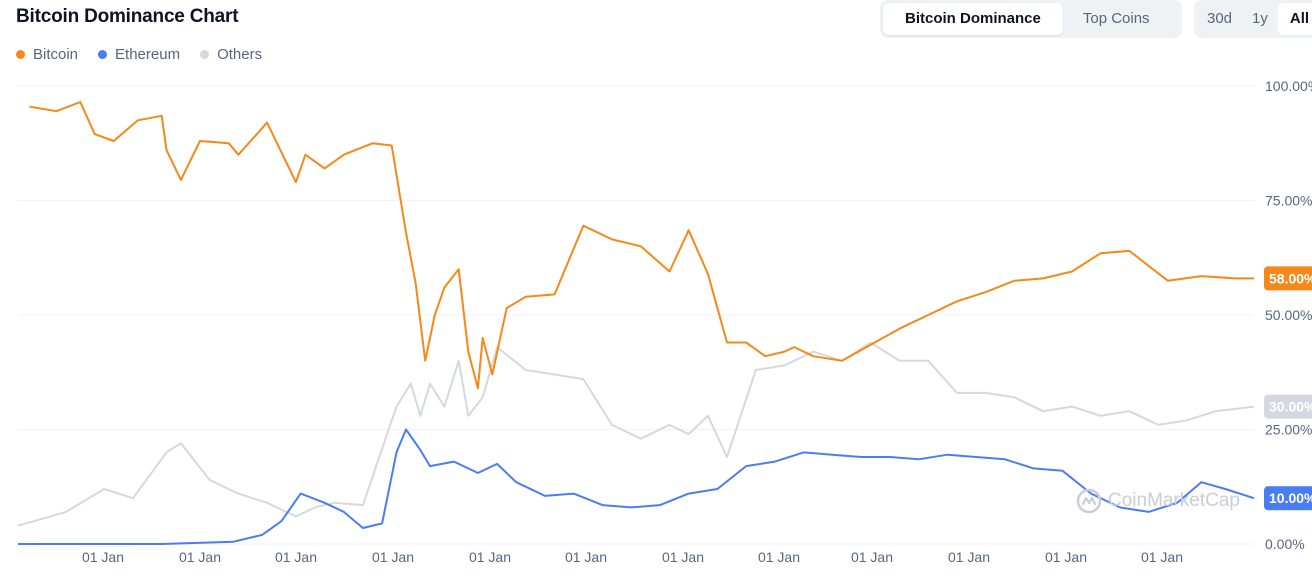 This screenshot has width=1312, height=578. I want to click on watermark: CoinMarketCap, so click(1158, 501).